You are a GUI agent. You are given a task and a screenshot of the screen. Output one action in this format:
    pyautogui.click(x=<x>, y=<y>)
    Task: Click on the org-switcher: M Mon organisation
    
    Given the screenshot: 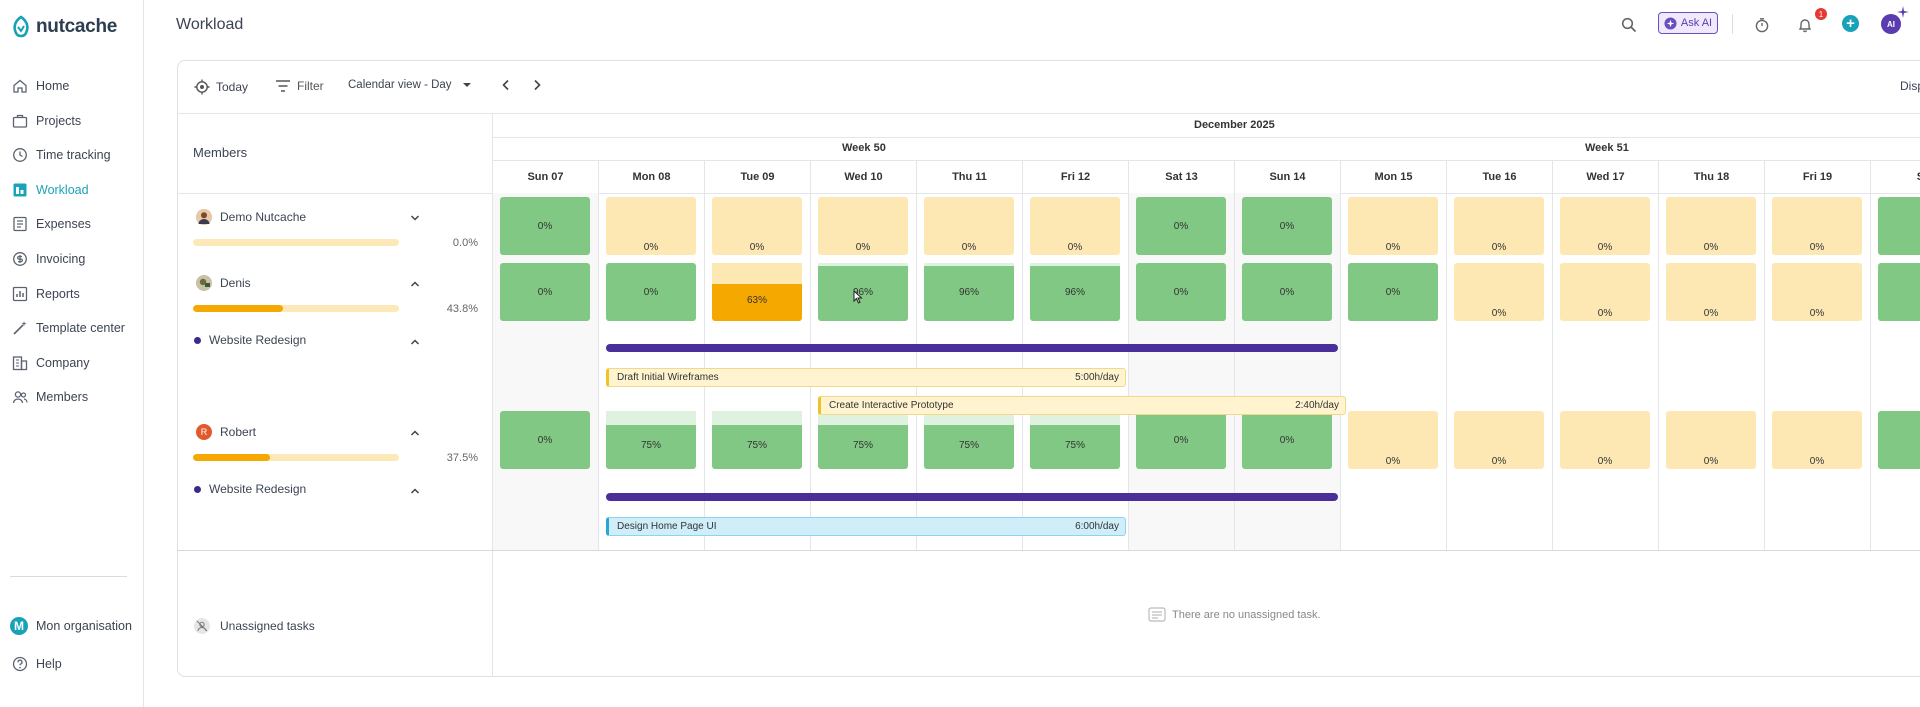 What is the action you would take?
    pyautogui.click(x=71, y=626)
    